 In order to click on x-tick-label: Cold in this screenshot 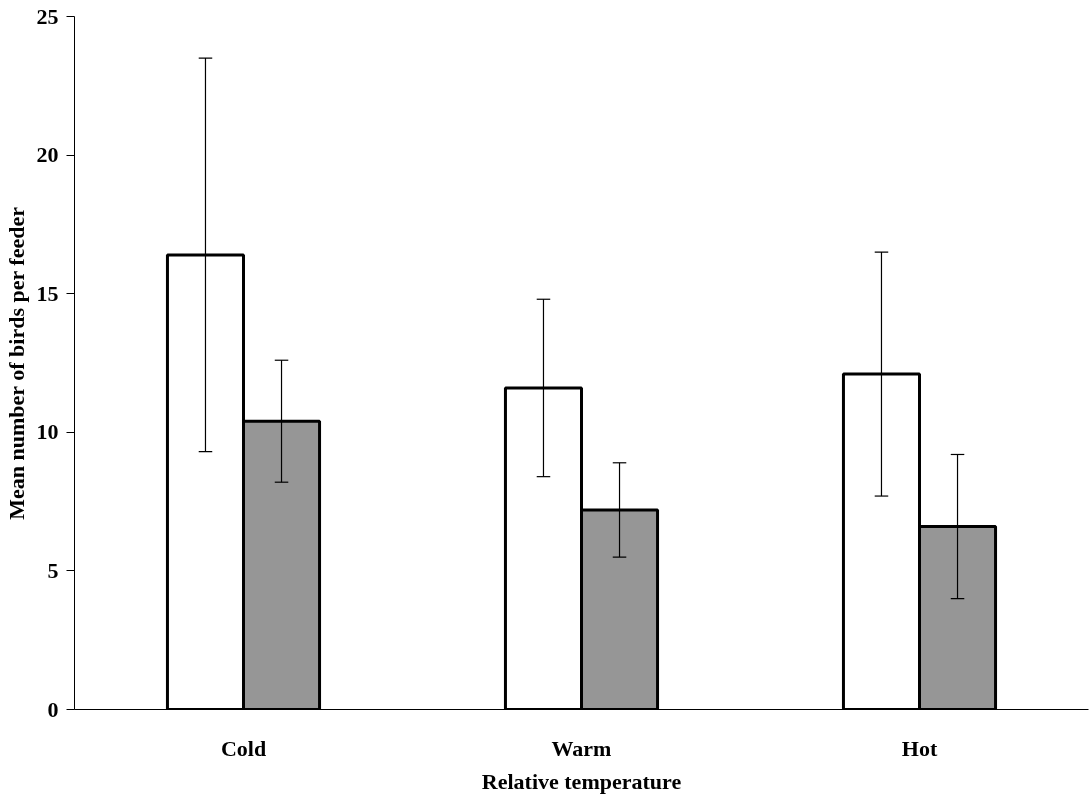, I will do `click(243, 748)`.